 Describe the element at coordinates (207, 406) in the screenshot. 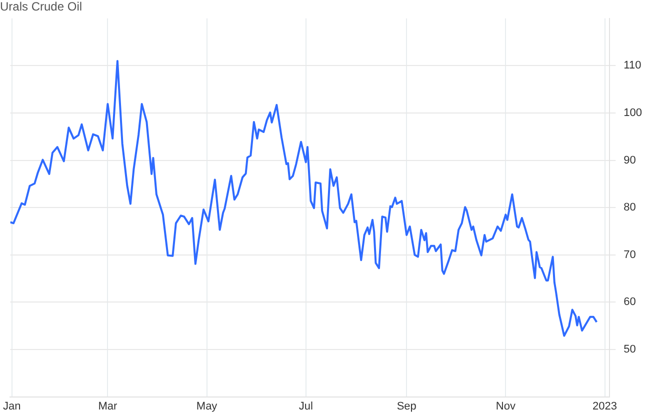

I see `x-tick-label: May` at that location.